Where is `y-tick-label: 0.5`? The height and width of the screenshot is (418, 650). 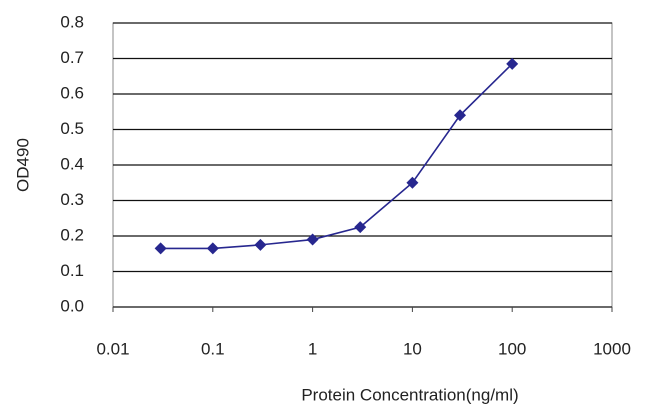 y-tick-label: 0.5 is located at coordinates (72, 128).